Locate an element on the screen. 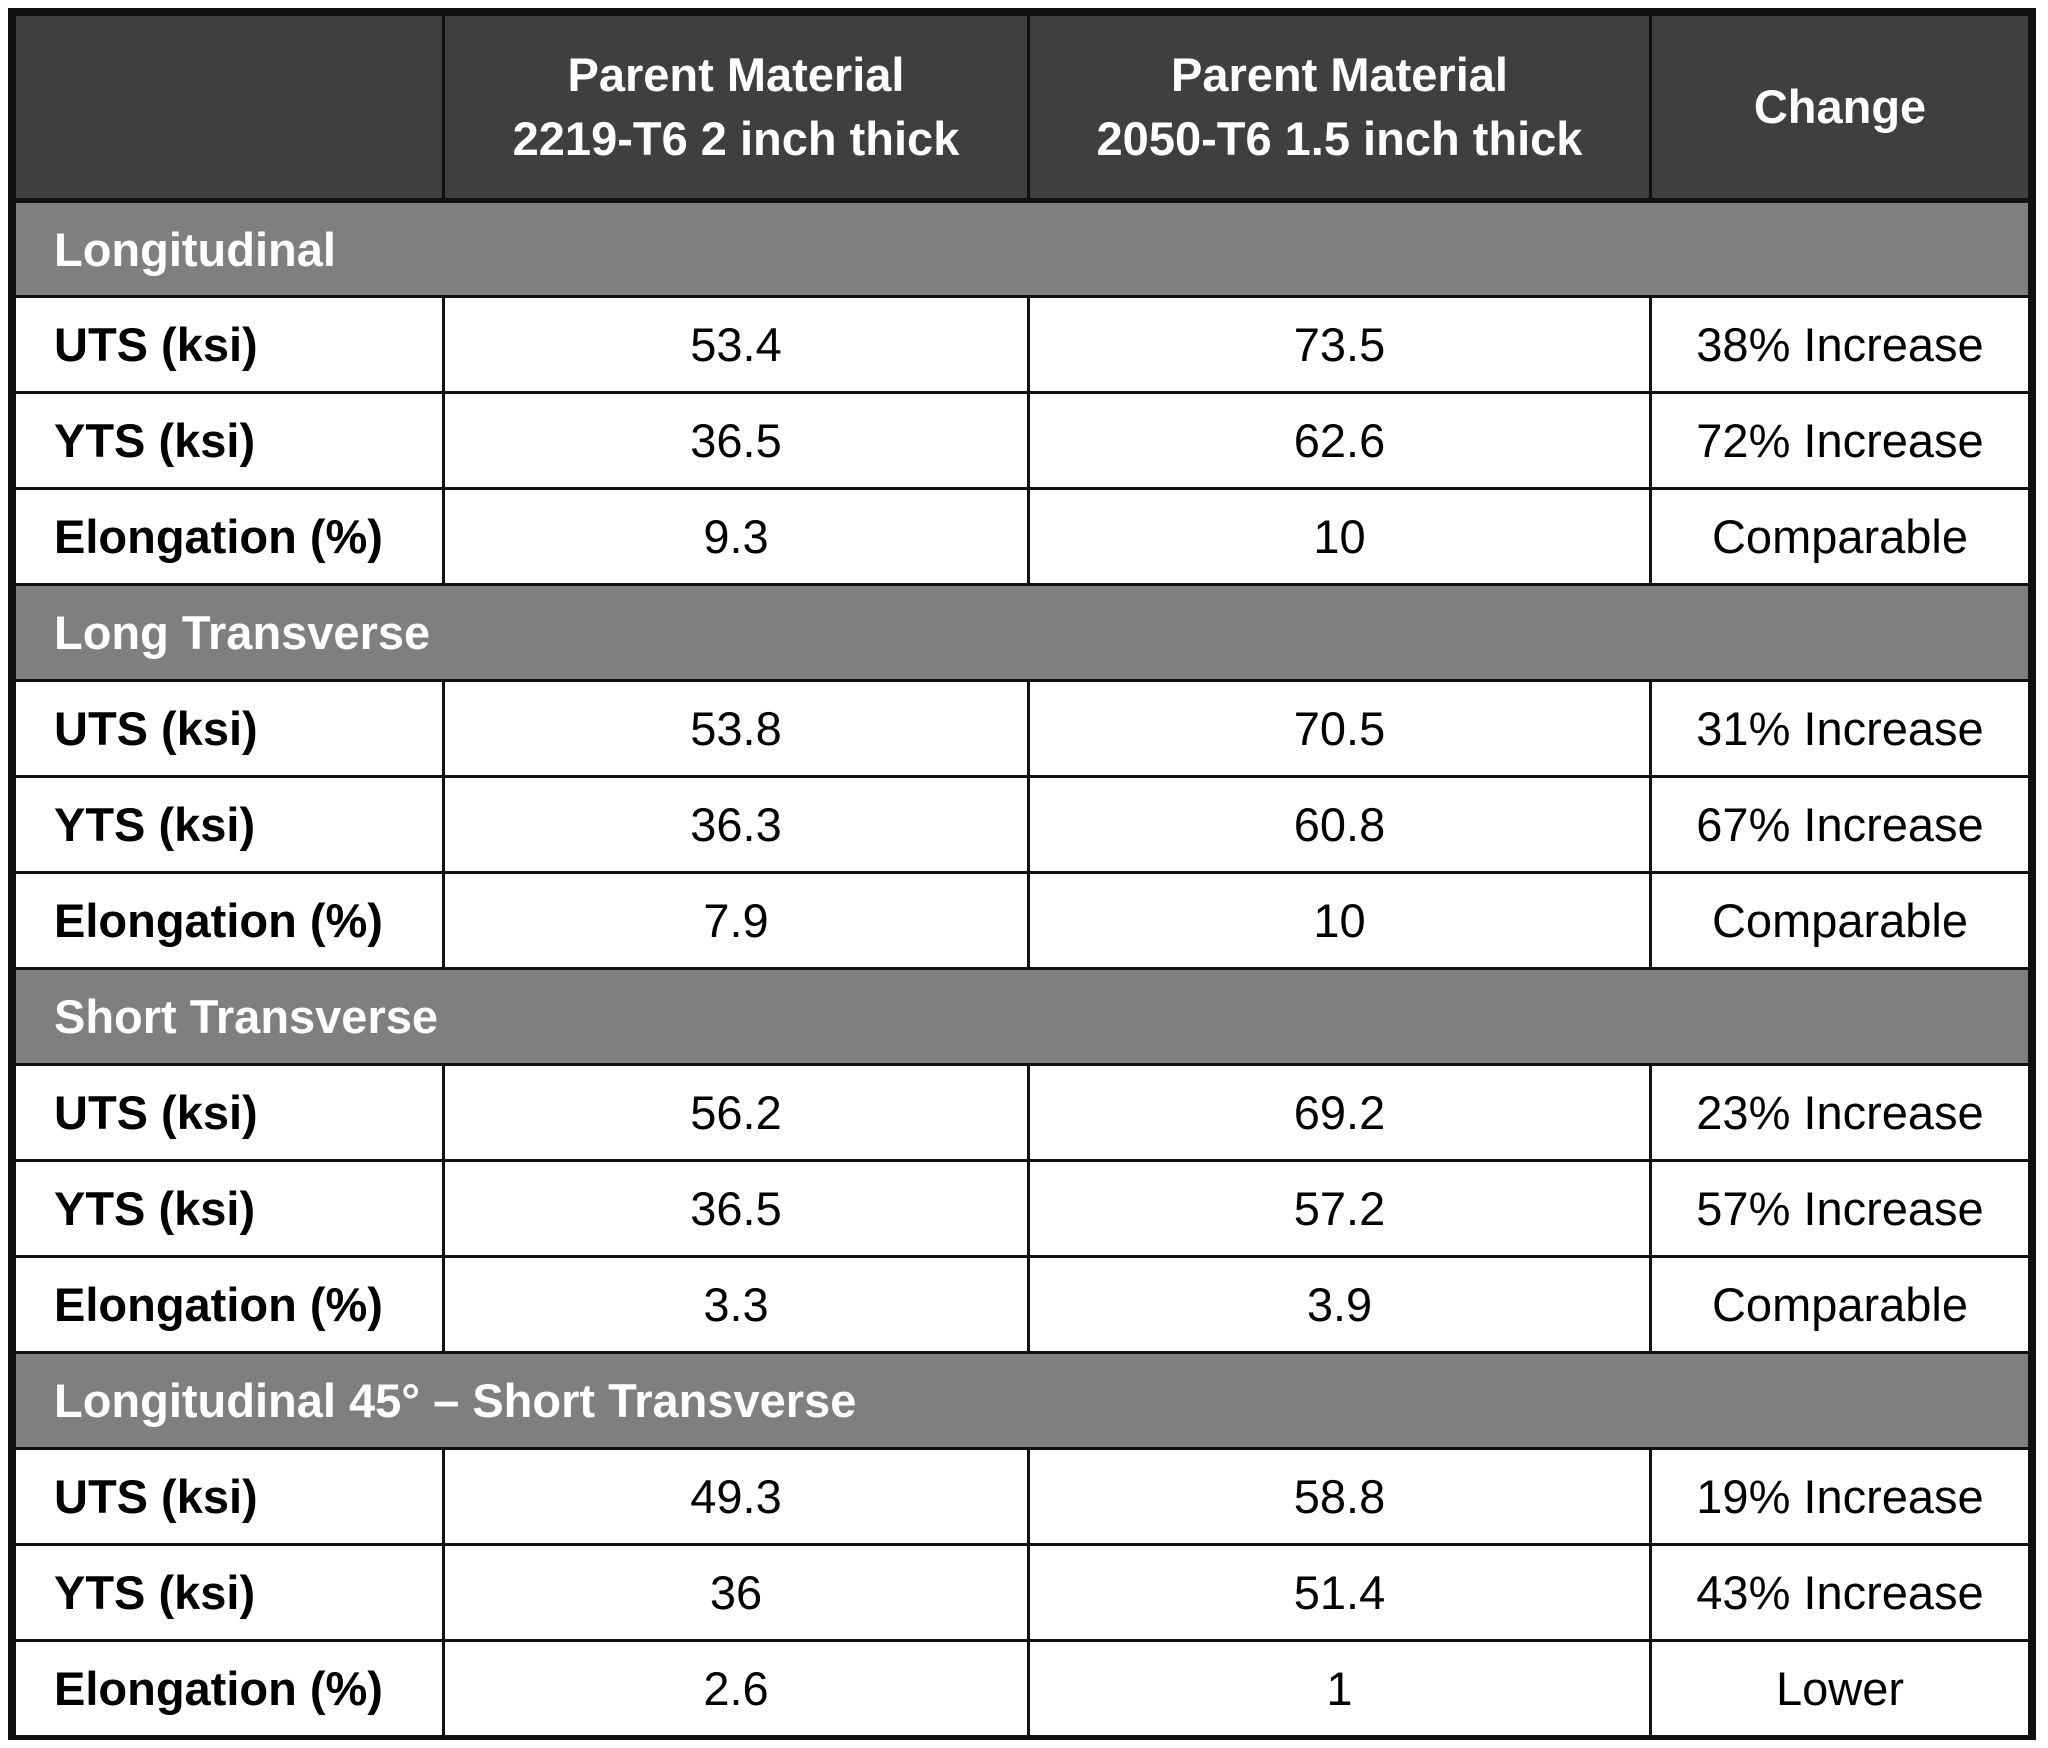  section-title: Long Transverse is located at coordinates (1022, 632).